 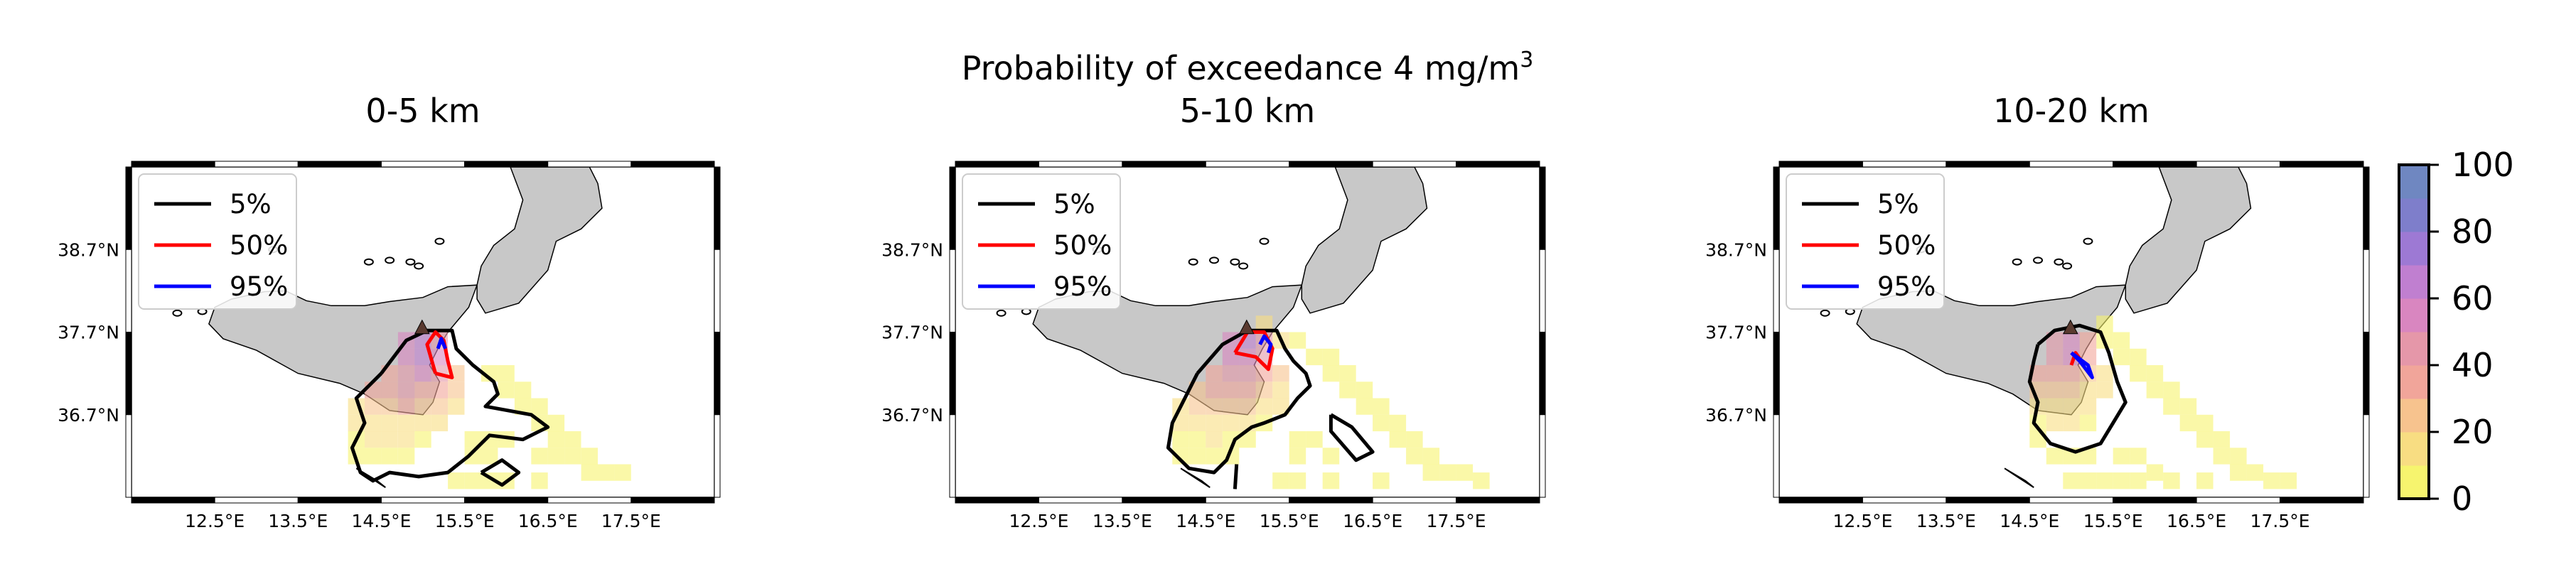 I want to click on legend-label: 50%, so click(x=1082, y=245).